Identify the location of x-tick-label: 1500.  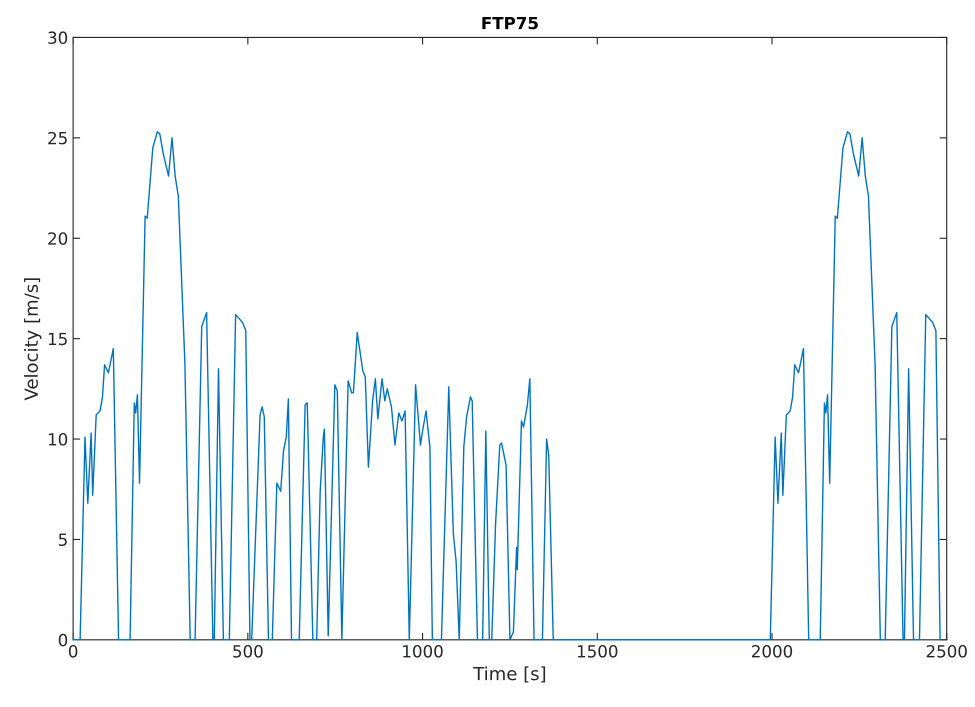
(598, 651).